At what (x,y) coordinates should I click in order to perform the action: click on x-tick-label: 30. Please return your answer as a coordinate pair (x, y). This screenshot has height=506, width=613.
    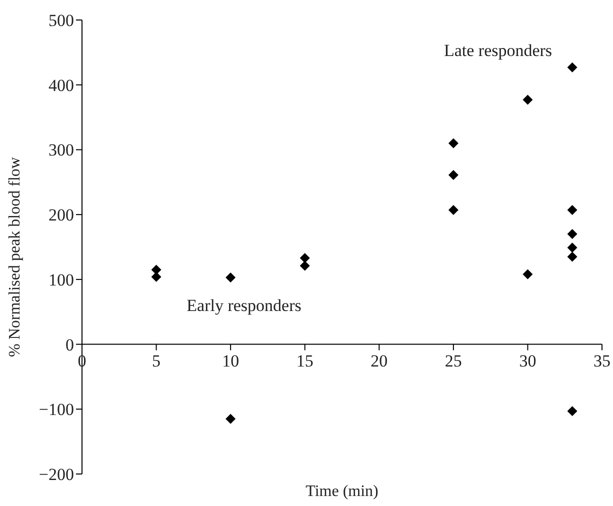
    Looking at the image, I should click on (527, 360).